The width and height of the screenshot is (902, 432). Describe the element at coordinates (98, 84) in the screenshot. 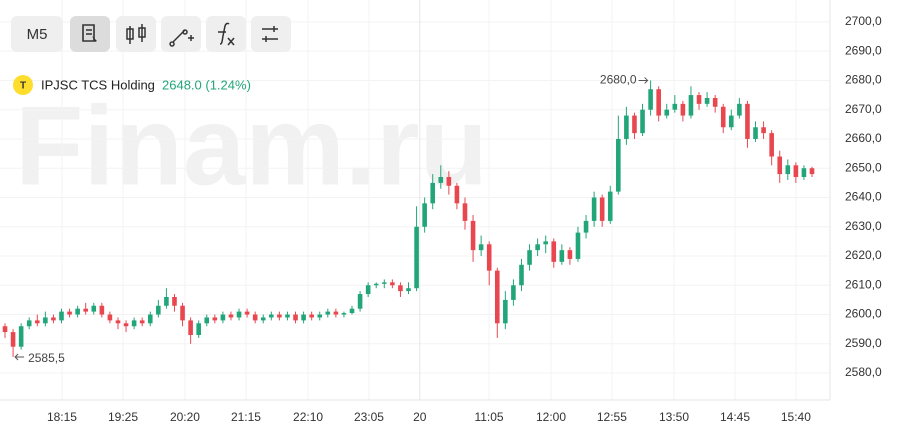

I see `symbol-name: IPJSC TCS Holding` at that location.